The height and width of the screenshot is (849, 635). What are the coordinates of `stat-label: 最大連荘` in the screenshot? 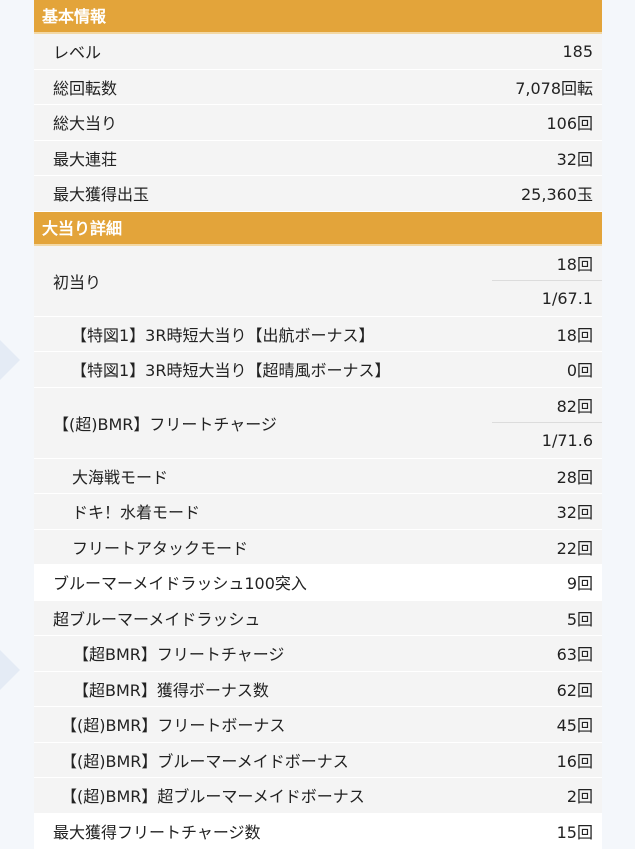 It's located at (75, 158).